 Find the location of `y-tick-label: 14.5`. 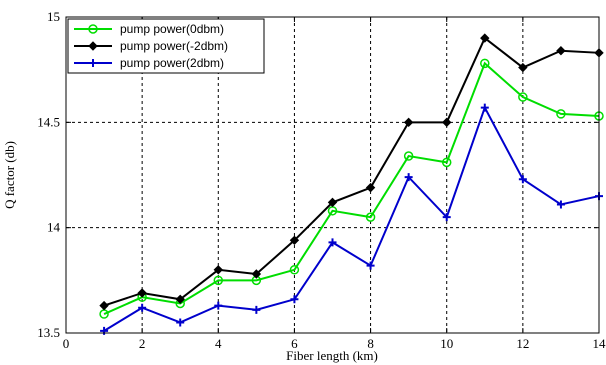

y-tick-label: 14.5 is located at coordinates (48, 121).